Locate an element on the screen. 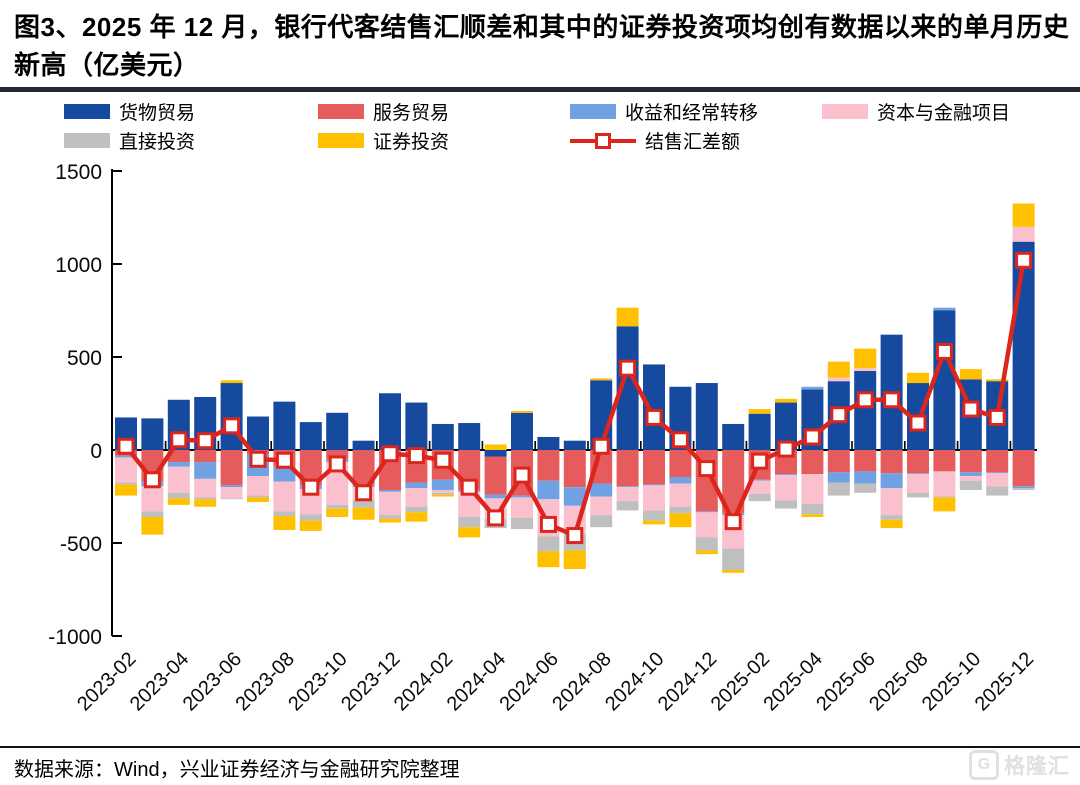 The width and height of the screenshot is (1080, 785). legend-label-capital: 资本与金融项目 is located at coordinates (944, 113).